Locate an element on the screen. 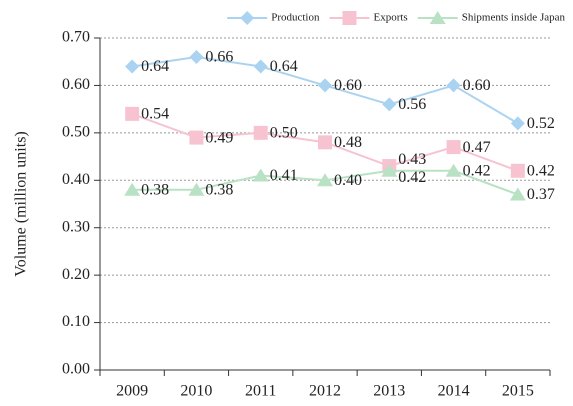 The height and width of the screenshot is (406, 573). data-label: 0.50 is located at coordinates (284, 133).